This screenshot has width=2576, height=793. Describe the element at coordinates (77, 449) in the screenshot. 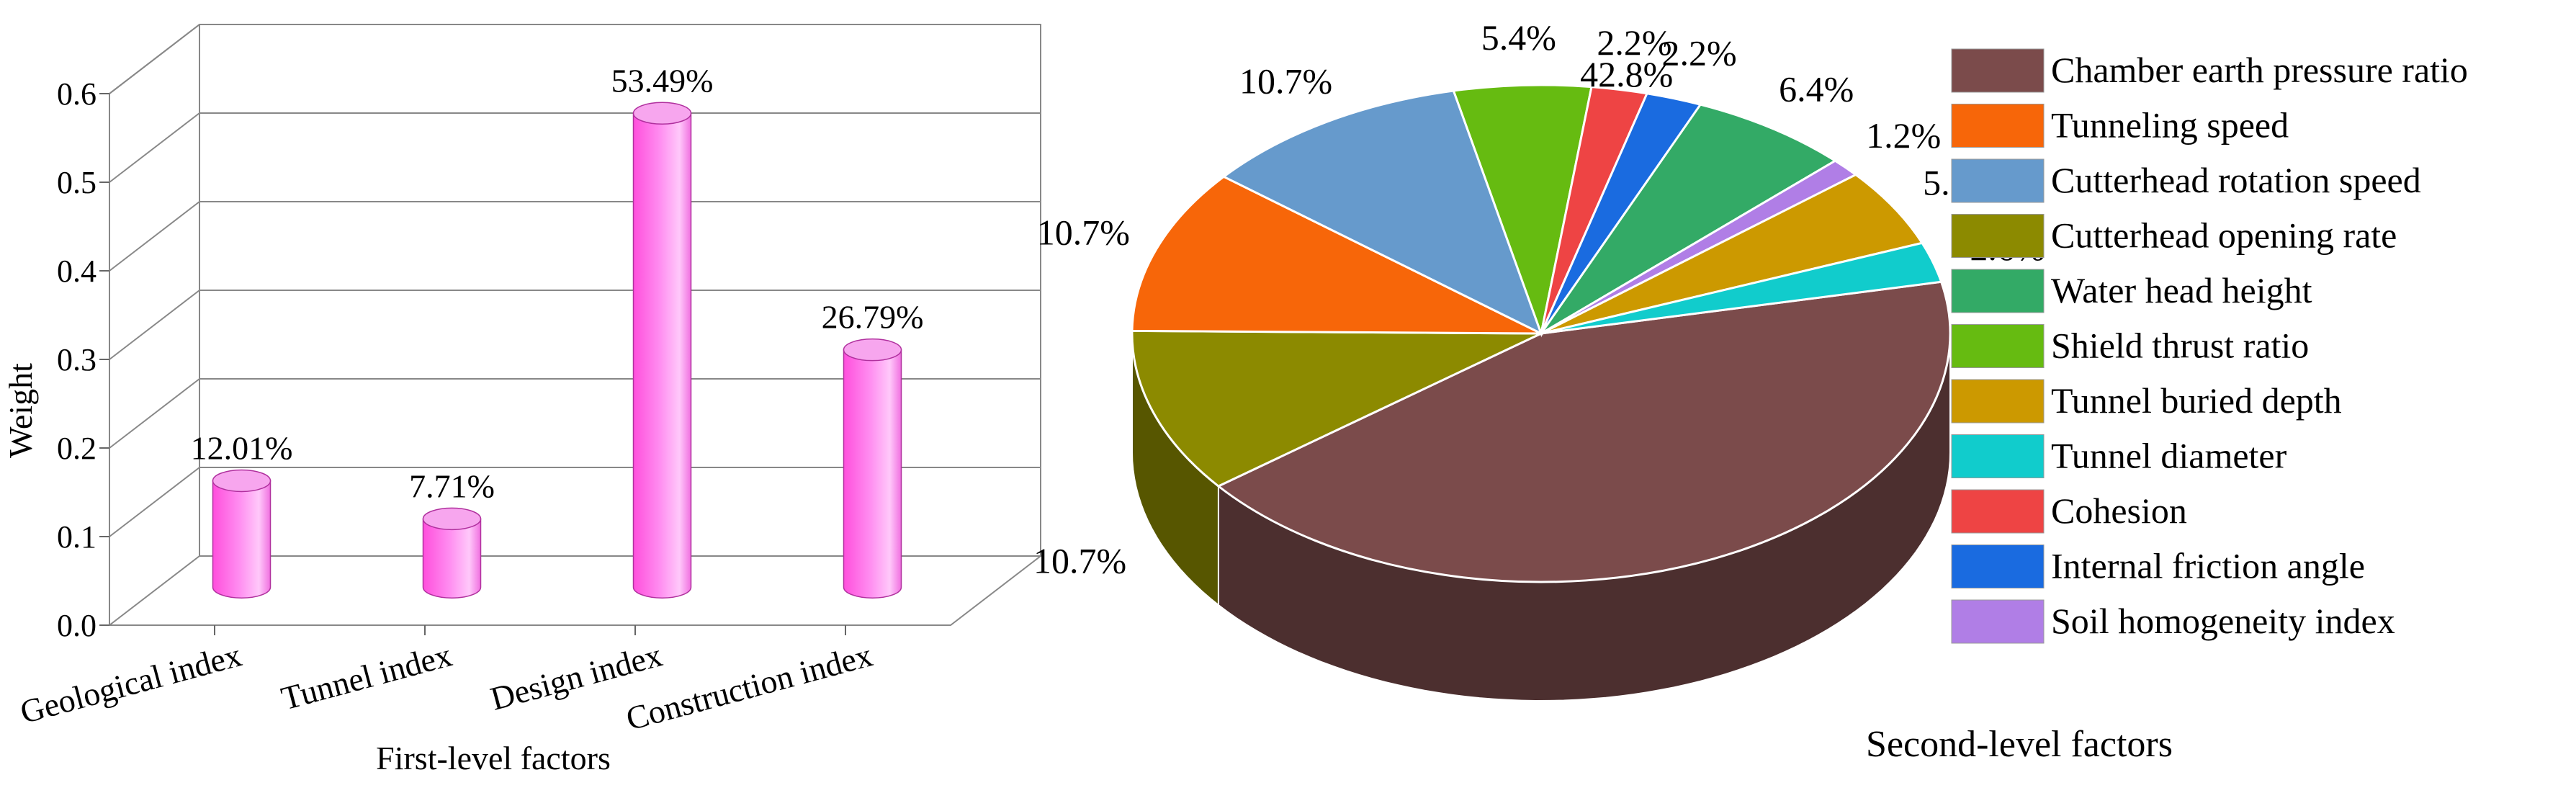

I see `y-tick-label: 0.2` at that location.